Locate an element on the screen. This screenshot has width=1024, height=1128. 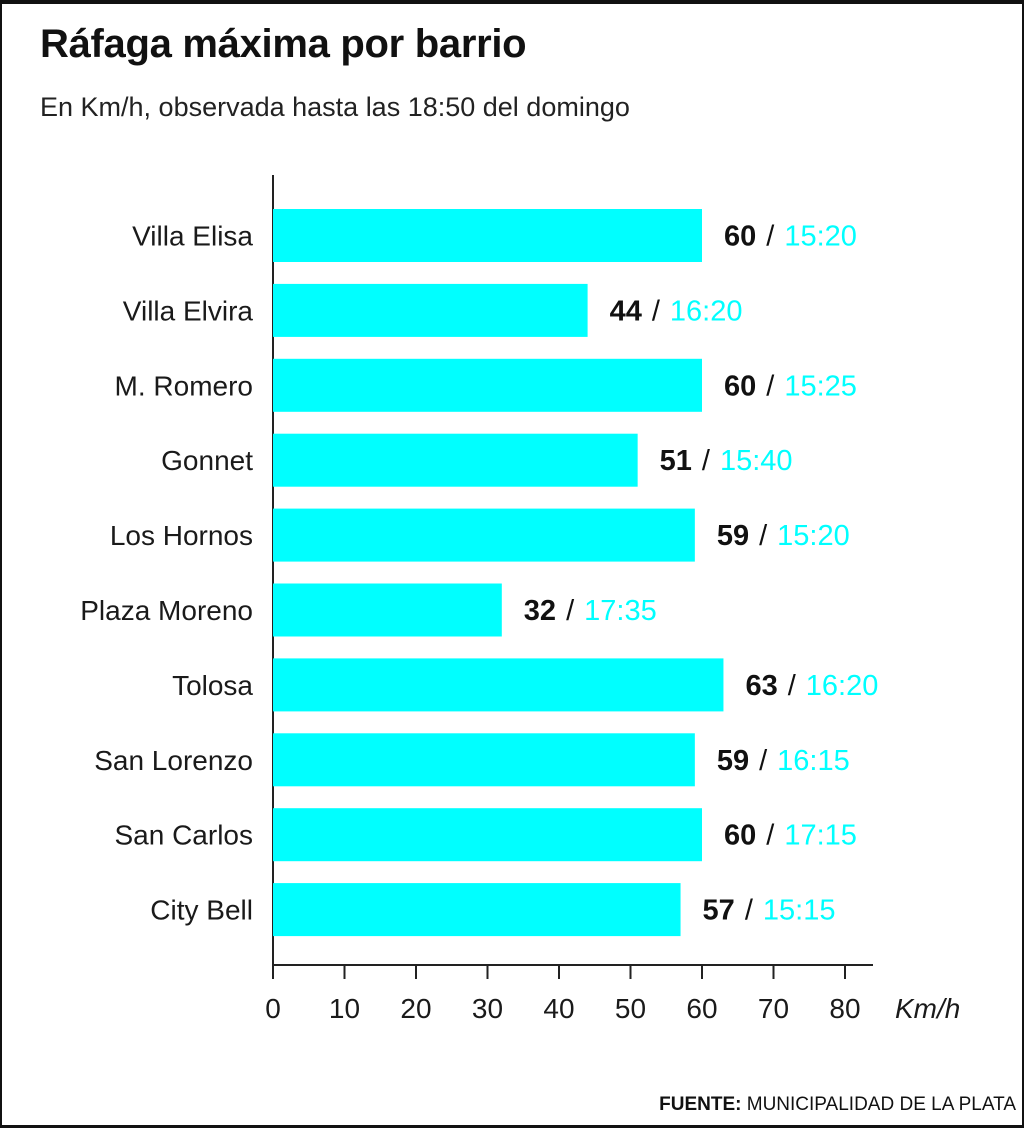
x-tick-label: 40 is located at coordinates (558, 1008).